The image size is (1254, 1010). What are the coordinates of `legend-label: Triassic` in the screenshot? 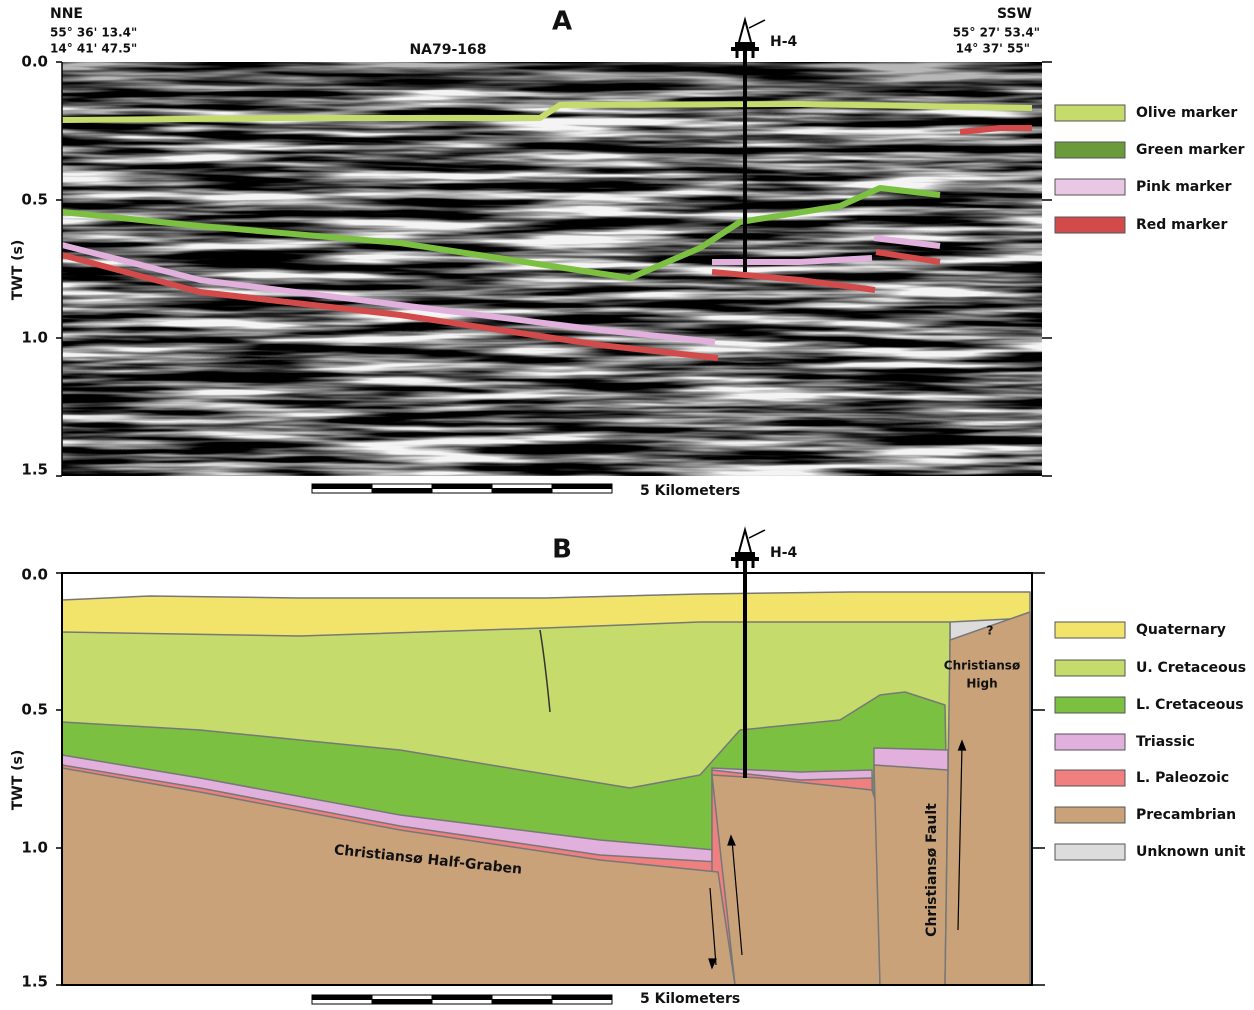 It's located at (1165, 742).